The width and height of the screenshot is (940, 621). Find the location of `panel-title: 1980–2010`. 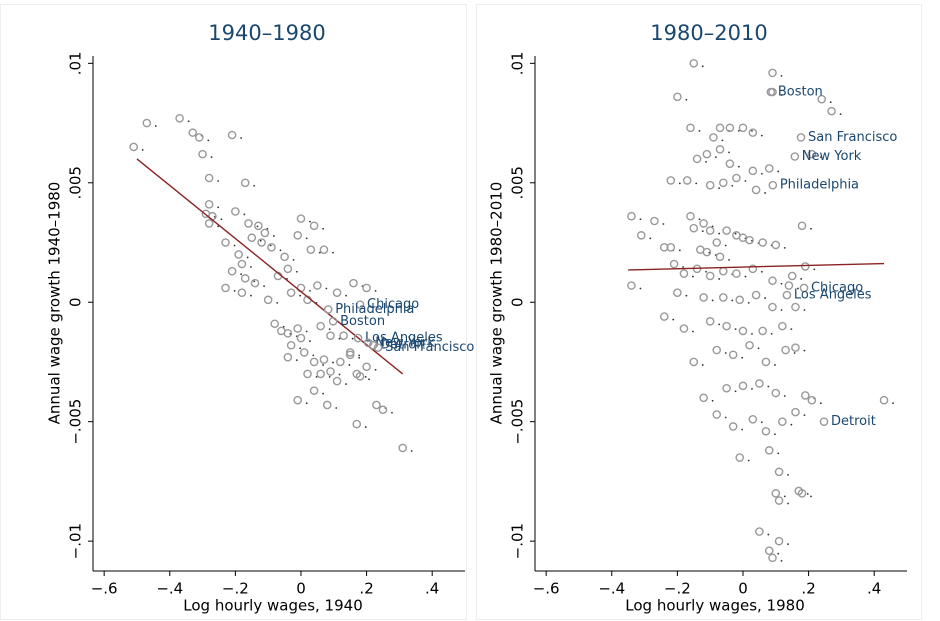

panel-title: 1980–2010 is located at coordinates (708, 33).